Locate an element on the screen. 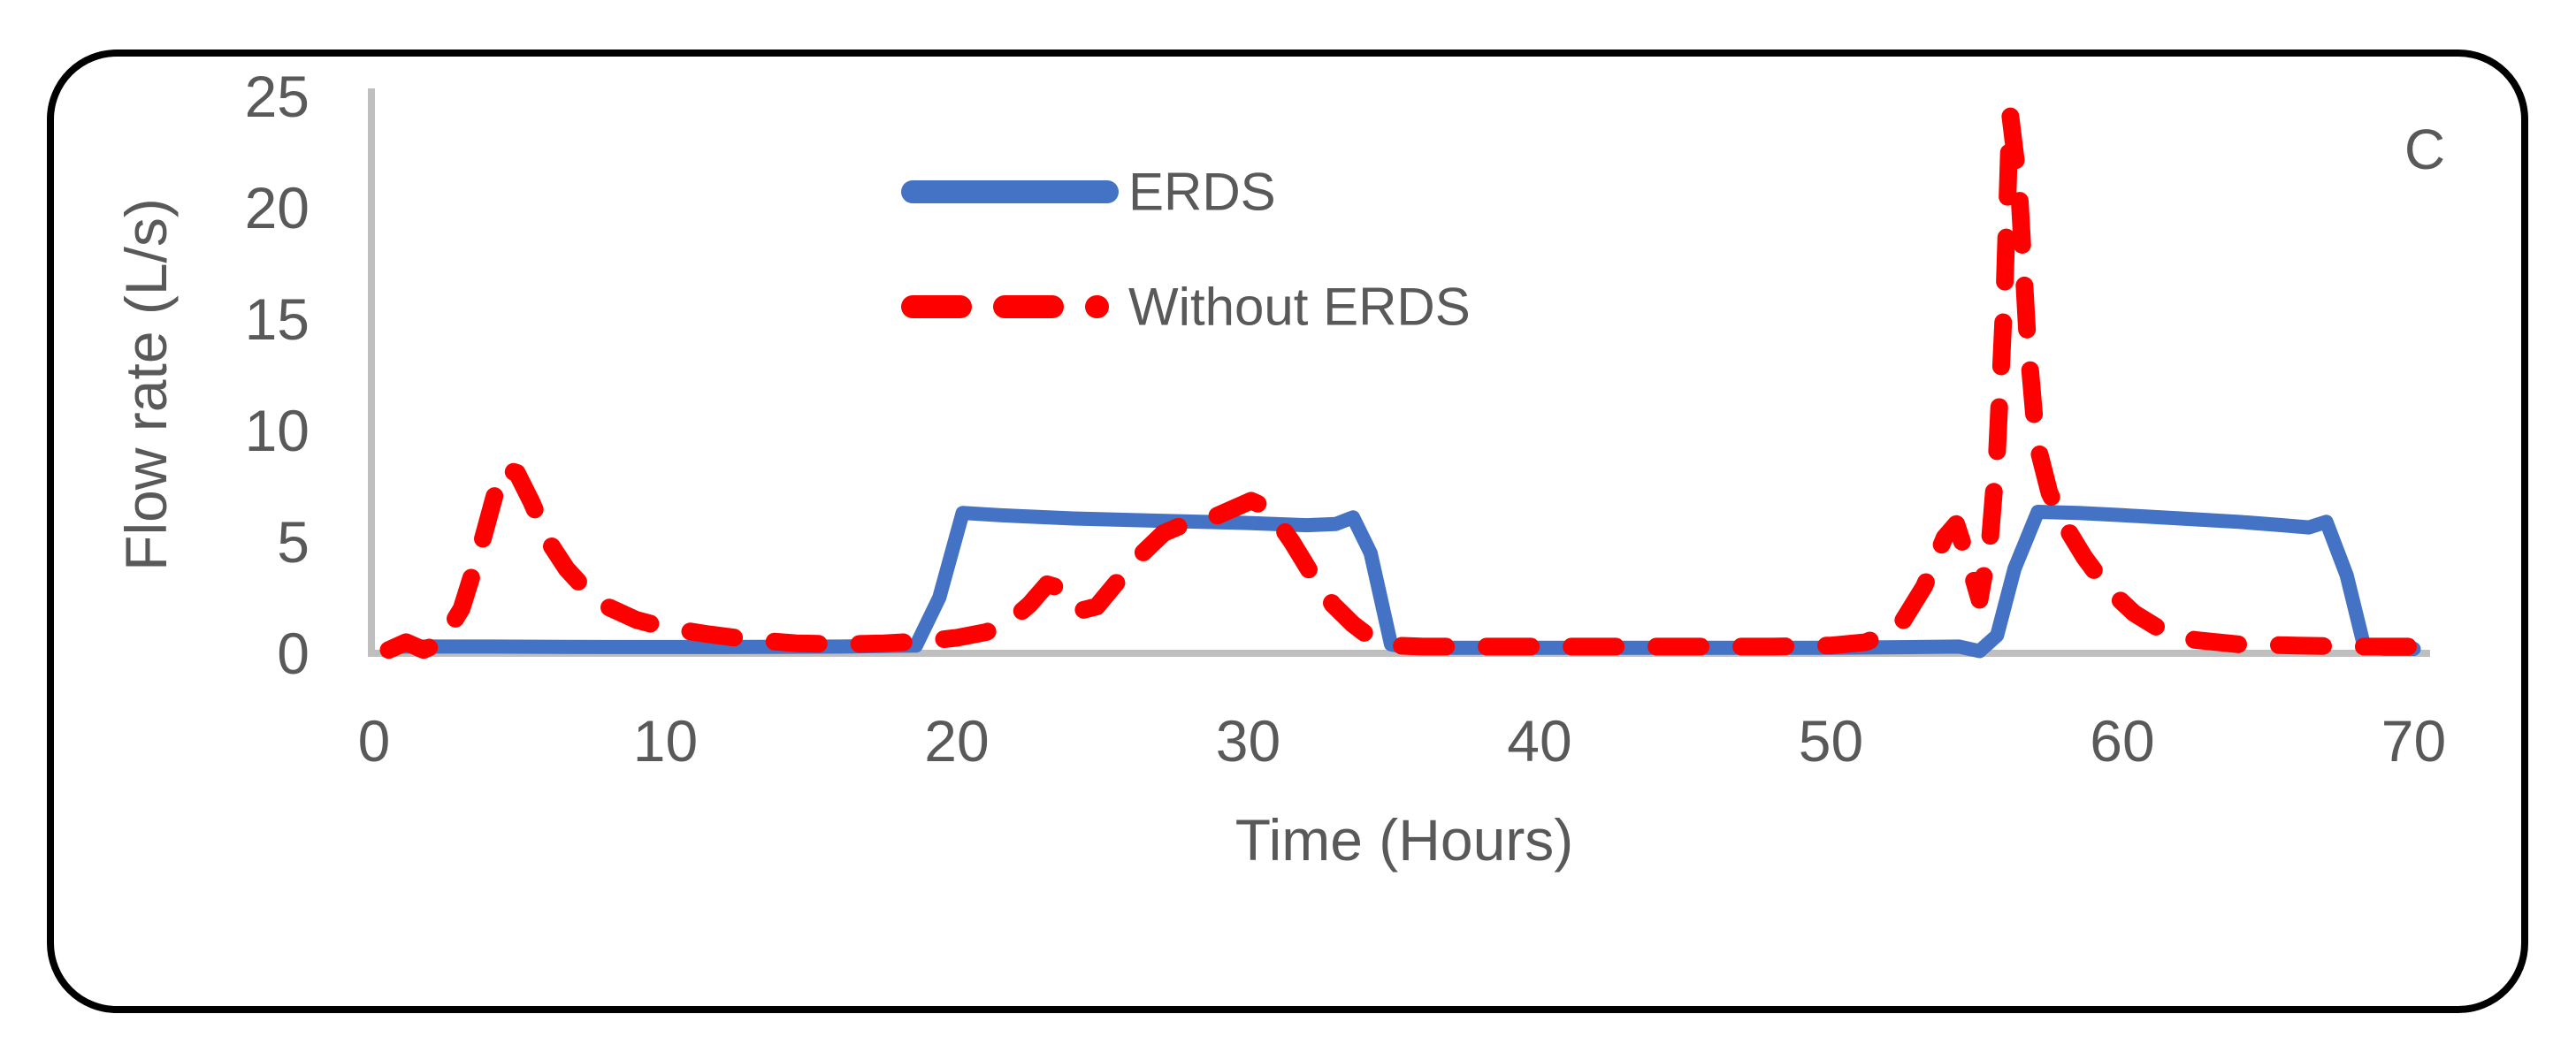 This screenshot has height=1052, width=2576. x-axis-tick-labels: 0 10 20 30 40 50 60 70 is located at coordinates (1402, 741).